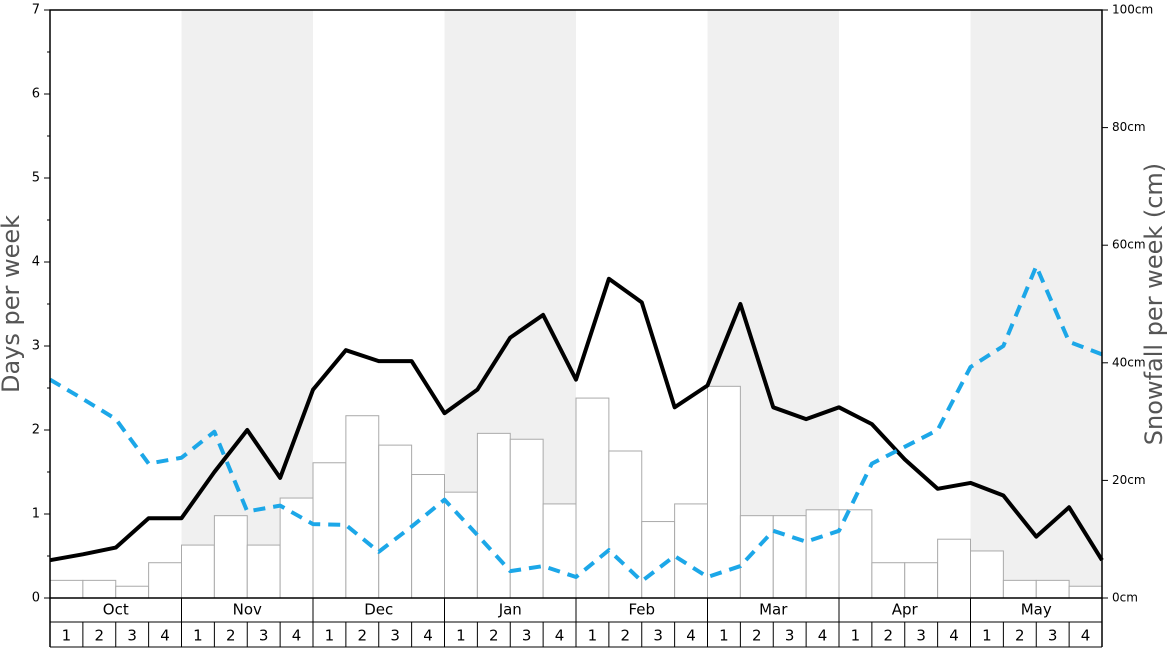  Describe the element at coordinates (36, 262) in the screenshot. I see `y-tick-label: 4` at that location.